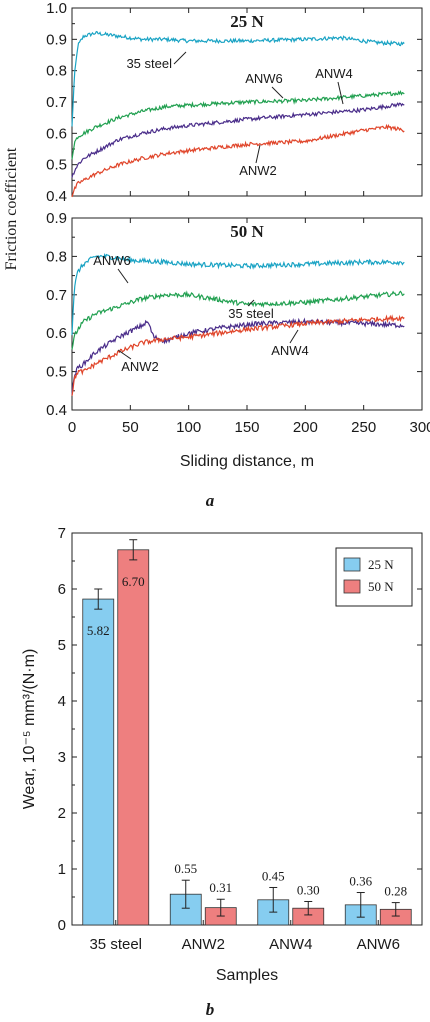 Image resolution: width=430 pixels, height=1022 pixels. Describe the element at coordinates (115, 944) in the screenshot. I see `x-tick-label: 35 steel` at that location.